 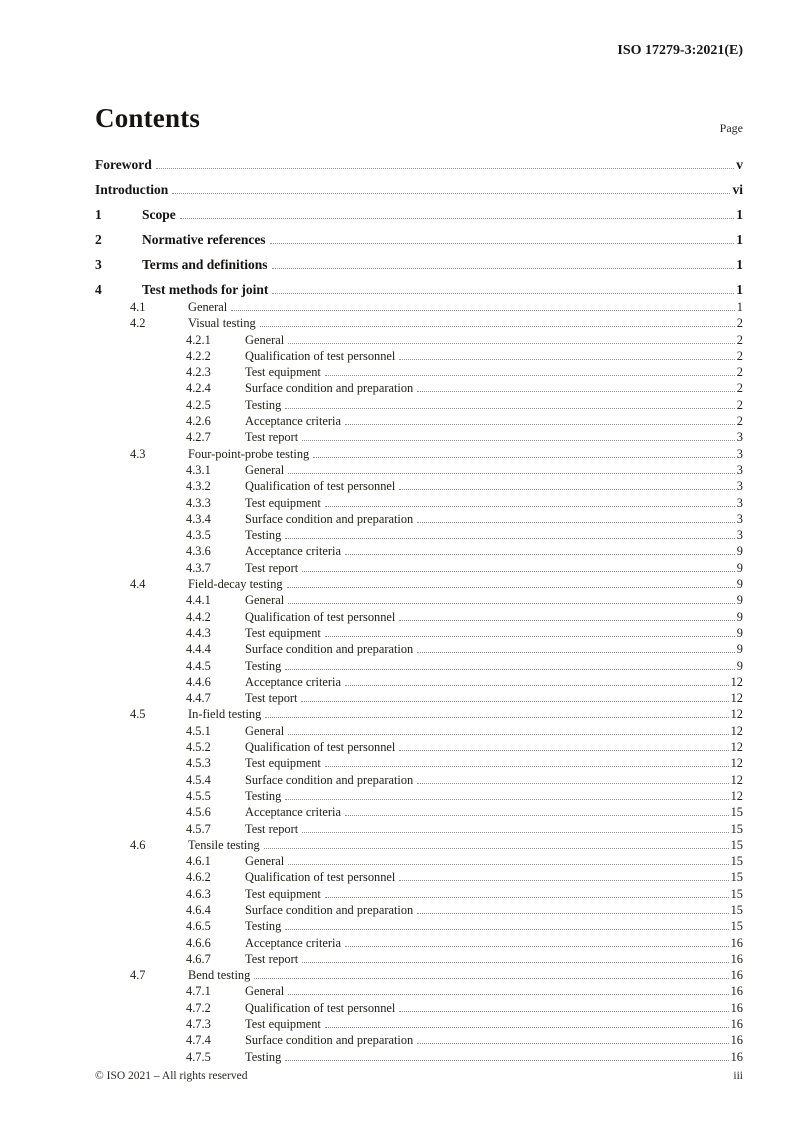 What do you see at coordinates (419, 189) in the screenshot?
I see `toc-entry: Introduction vi` at bounding box center [419, 189].